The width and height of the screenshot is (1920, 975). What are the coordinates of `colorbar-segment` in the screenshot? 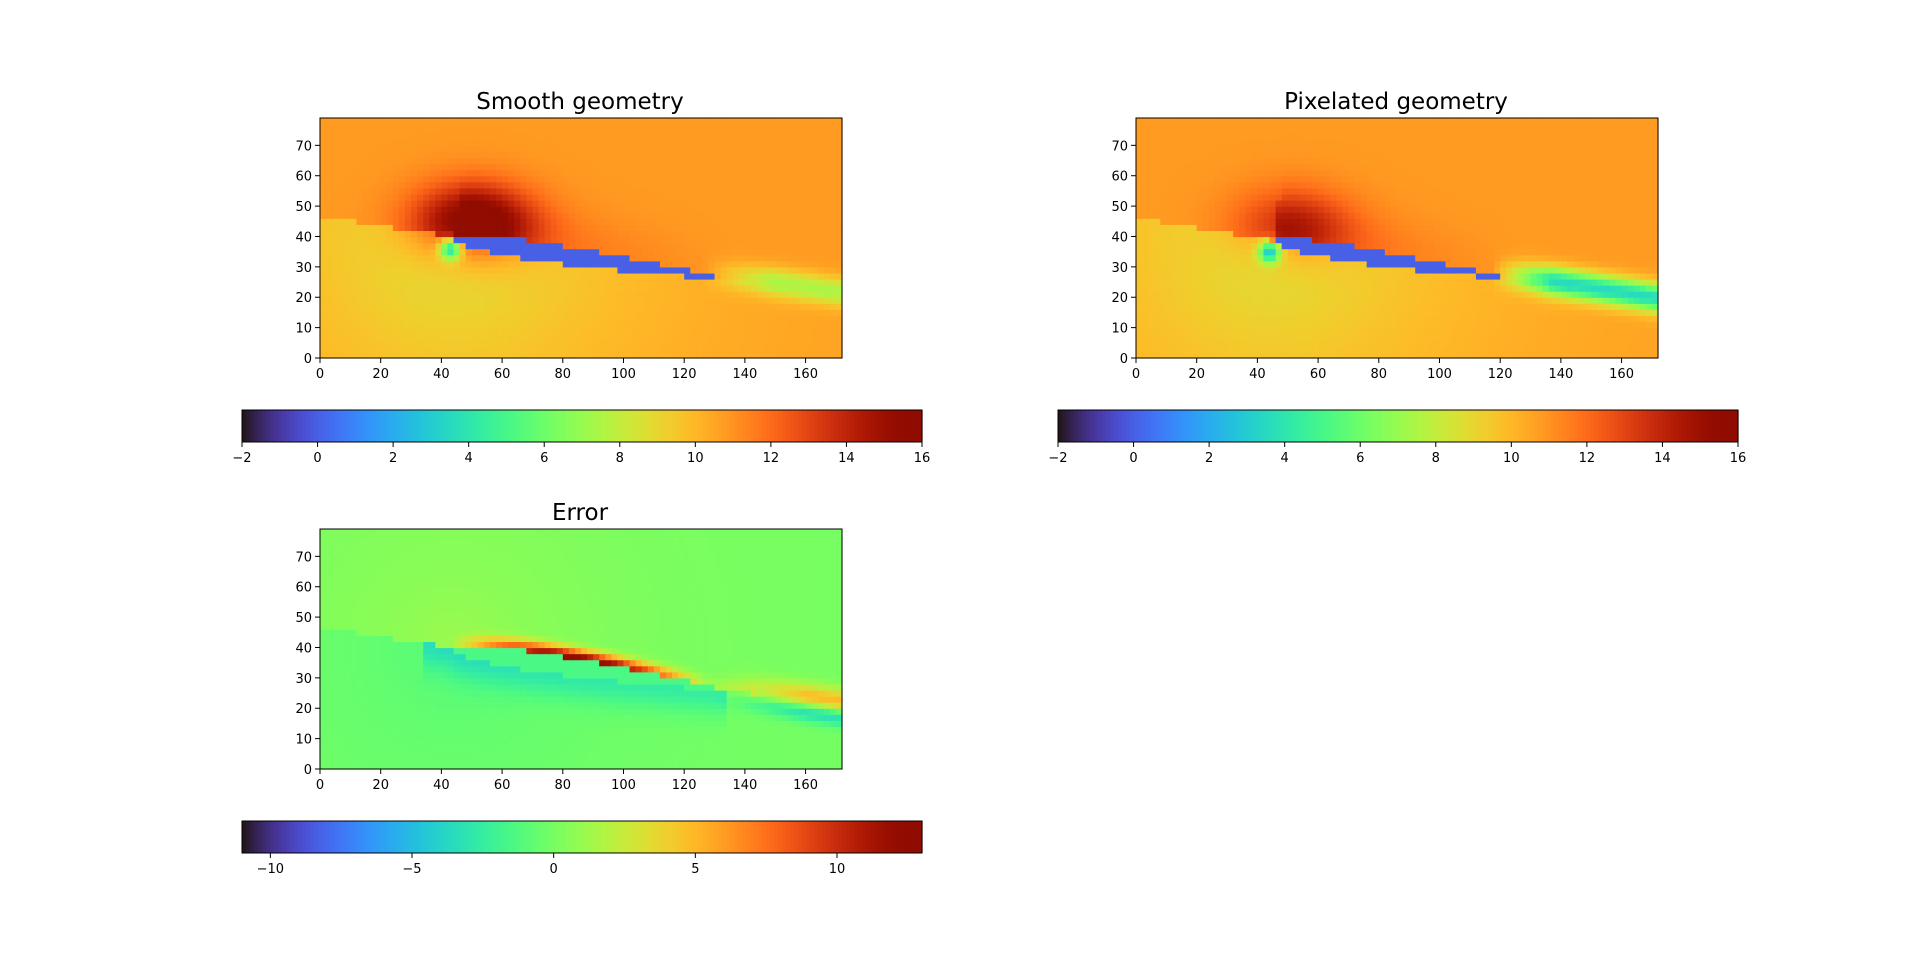 It's located at (696, 426).